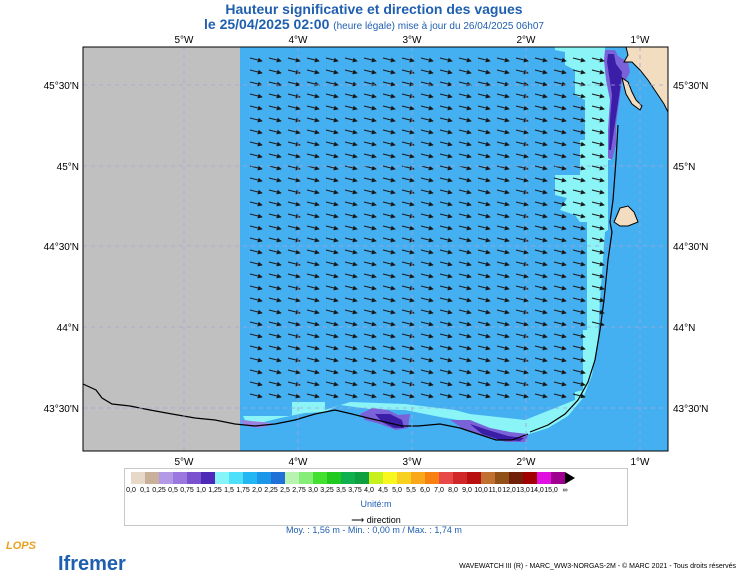 The width and height of the screenshot is (748, 576). Describe the element at coordinates (145, 490) in the screenshot. I see `legend-label: 0,1` at that location.